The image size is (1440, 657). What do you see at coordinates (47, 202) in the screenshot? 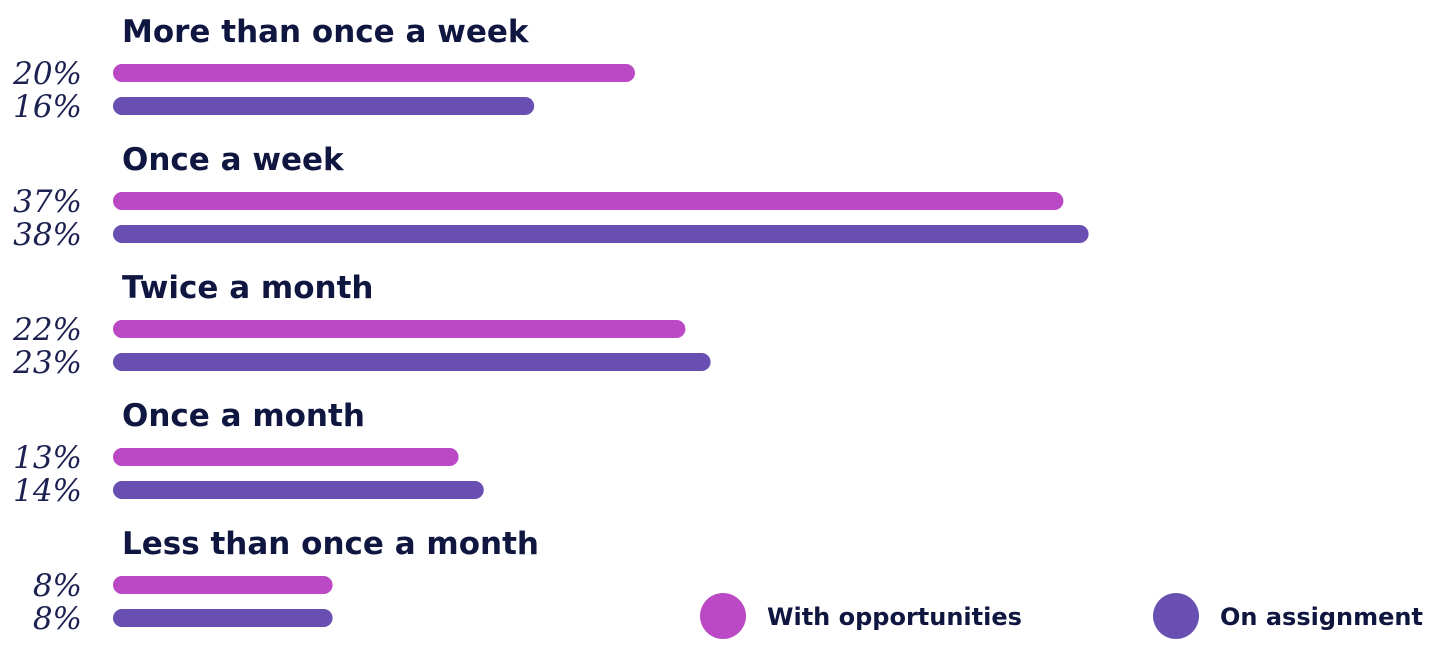
I see `value-label: 37%` at bounding box center [47, 202].